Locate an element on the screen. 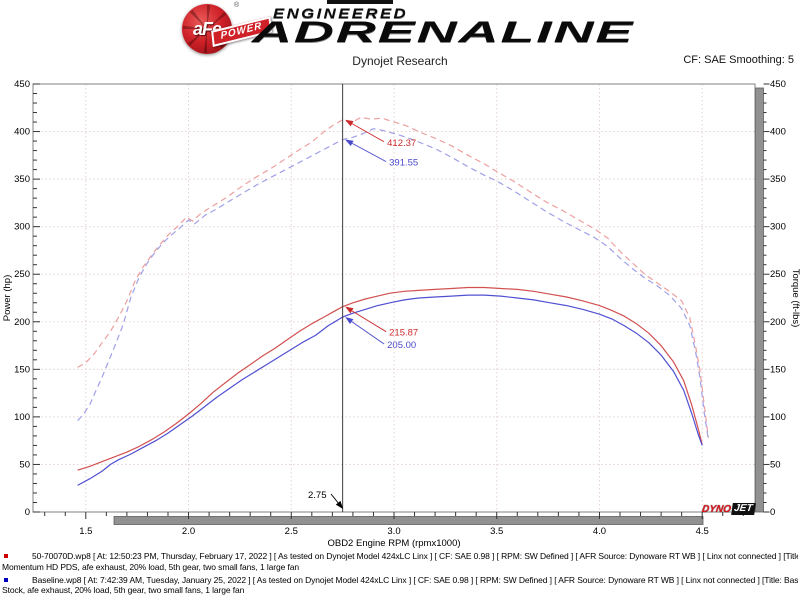 The width and height of the screenshot is (800, 600). svg-text: 4.5 is located at coordinates (702, 531).